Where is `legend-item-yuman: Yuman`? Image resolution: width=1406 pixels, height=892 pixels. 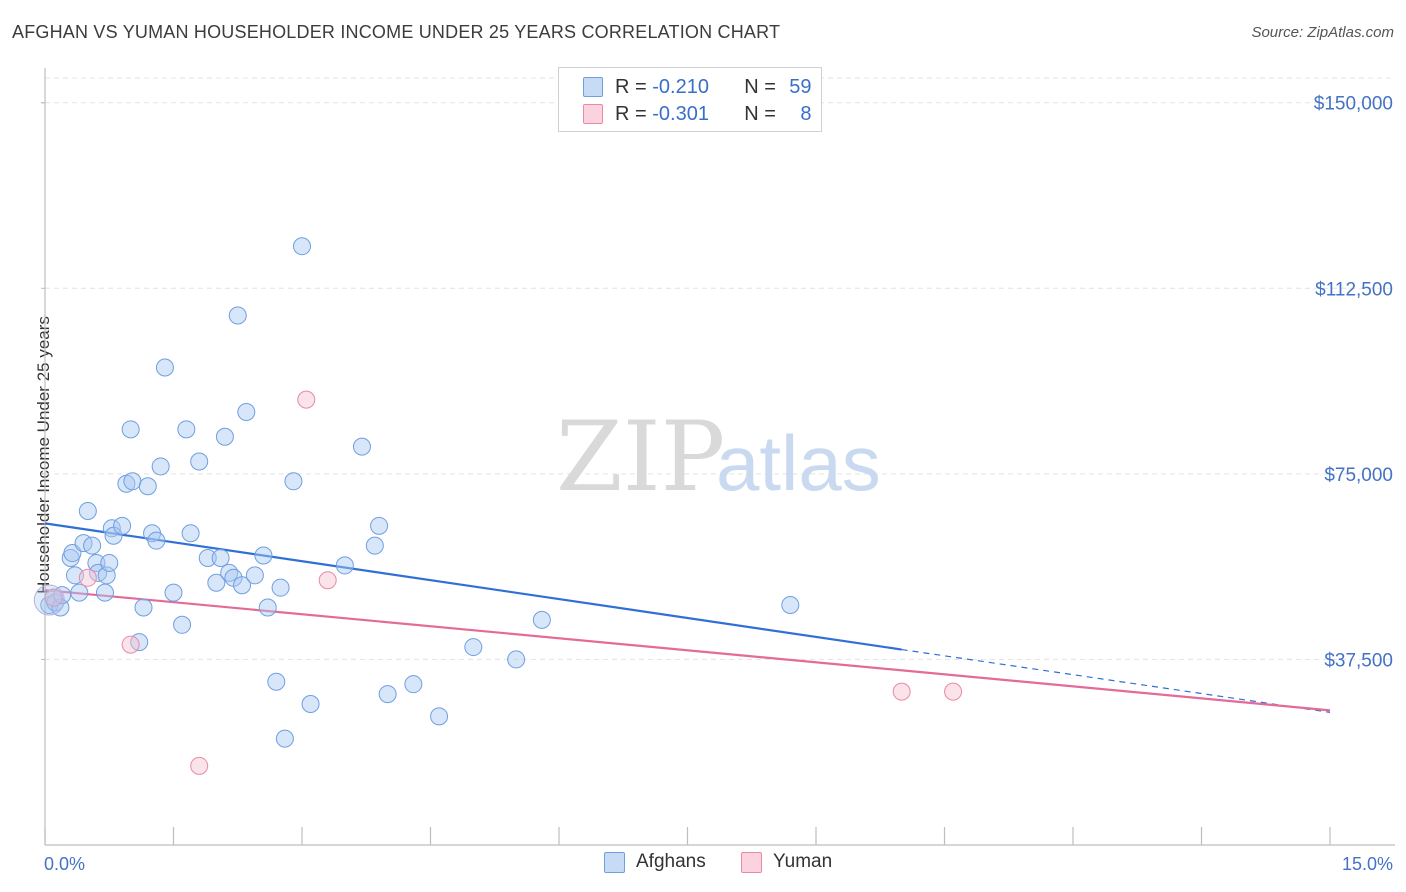 legend-item-yuman: Yuman is located at coordinates (786, 862).